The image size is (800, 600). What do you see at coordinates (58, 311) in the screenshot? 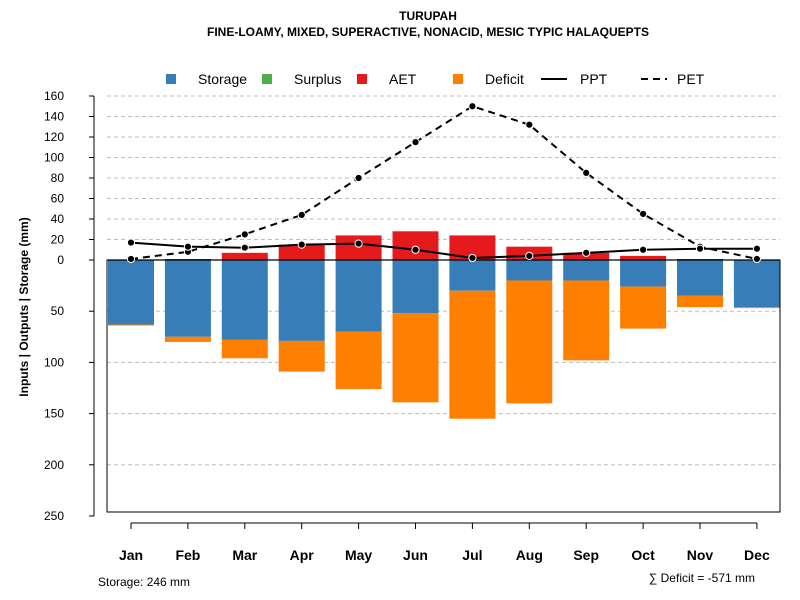
I see `y-tick-label: 50` at bounding box center [58, 311].